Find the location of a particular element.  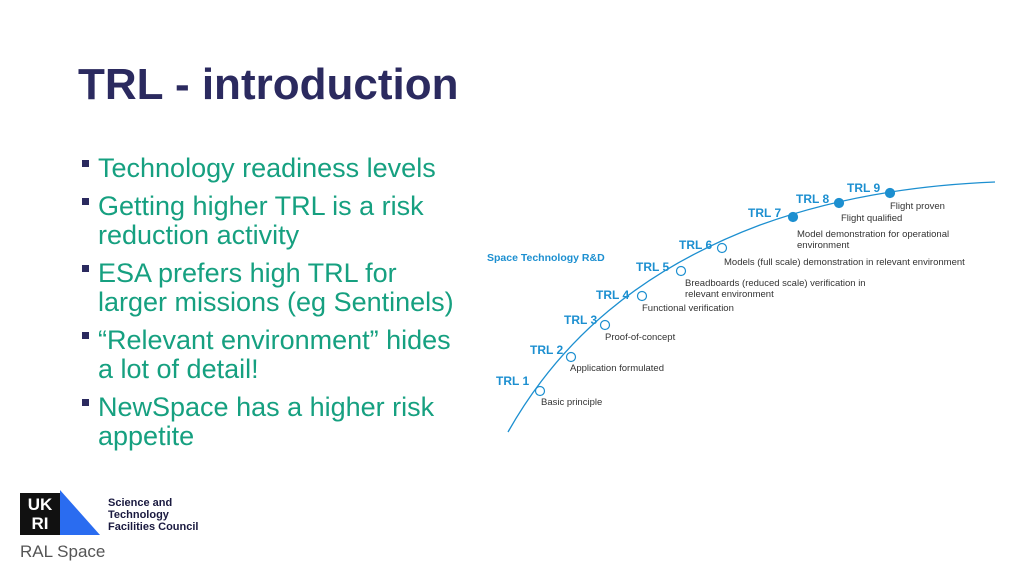

slide-title: TRL - introduction is located at coordinates (268, 84).